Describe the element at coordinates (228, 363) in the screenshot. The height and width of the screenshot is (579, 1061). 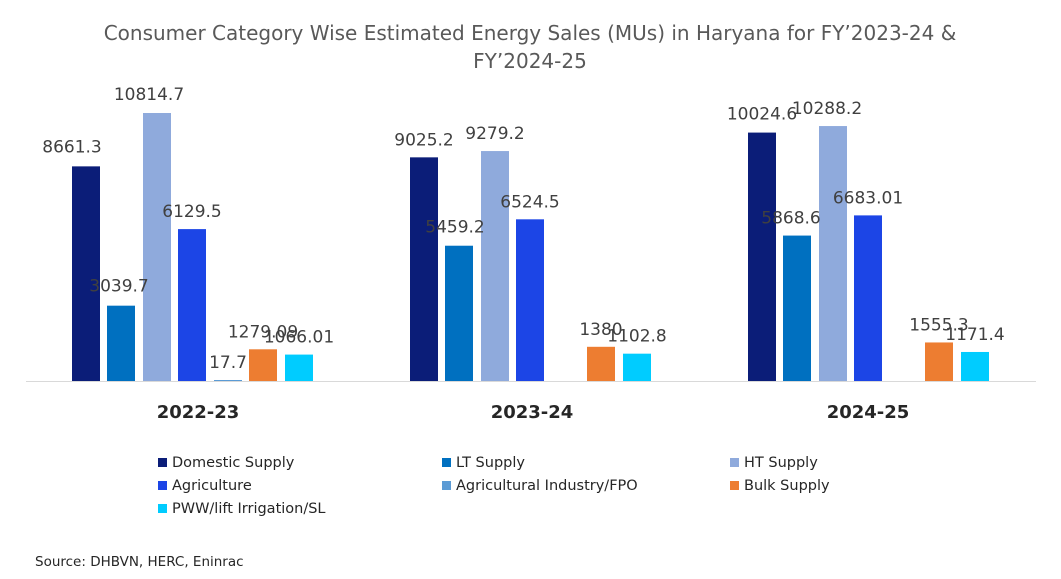
I see `data-label-agricultural-industry-fpo-2022-23: 17.7` at that location.